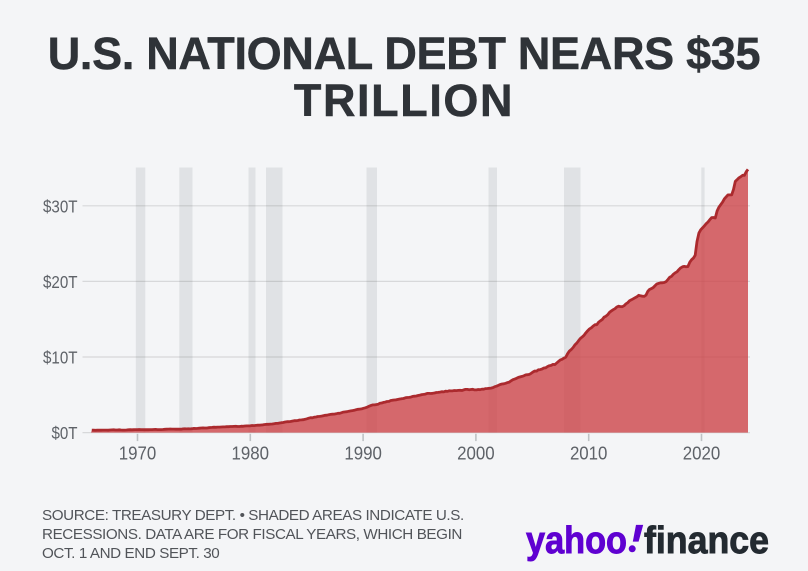 The image size is (808, 571). I want to click on svg-text: $0T, so click(65, 433).